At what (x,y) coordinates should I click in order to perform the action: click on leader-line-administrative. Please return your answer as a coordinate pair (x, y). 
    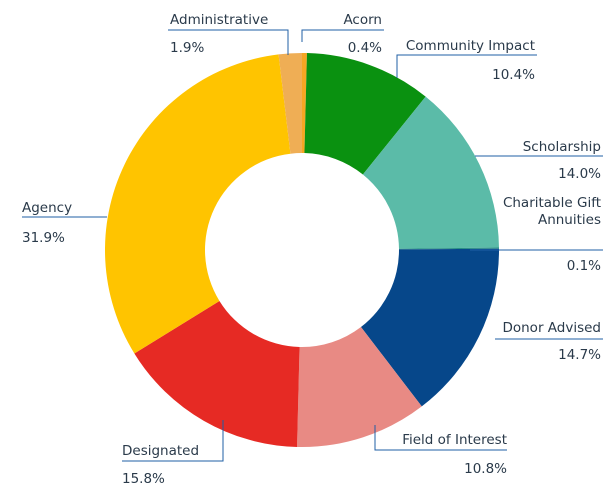
    Looking at the image, I should click on (228, 42).